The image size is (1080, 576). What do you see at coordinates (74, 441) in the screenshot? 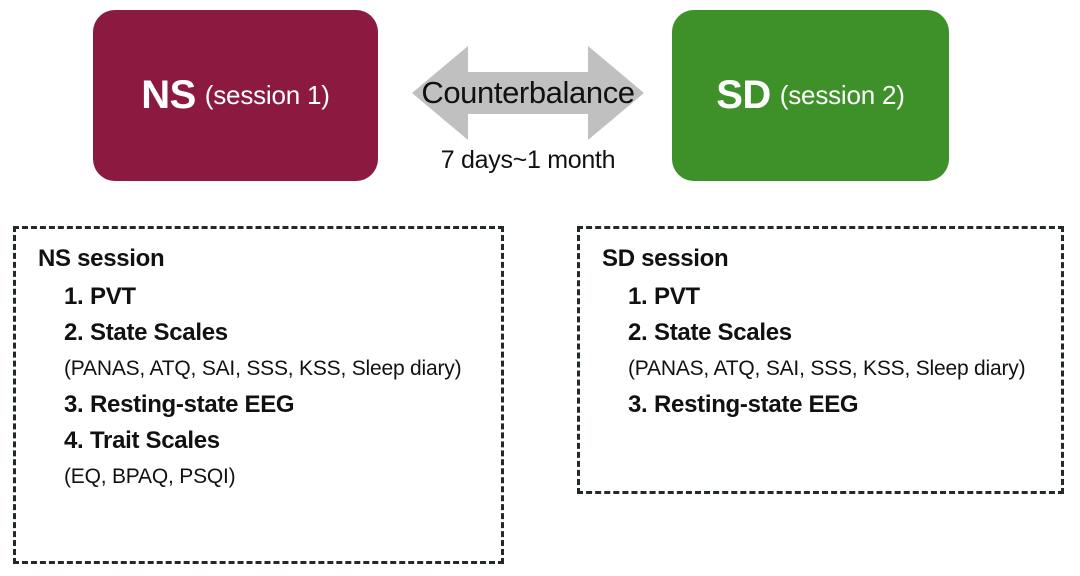
I see `ns-item-4-number: 4.` at bounding box center [74, 441].